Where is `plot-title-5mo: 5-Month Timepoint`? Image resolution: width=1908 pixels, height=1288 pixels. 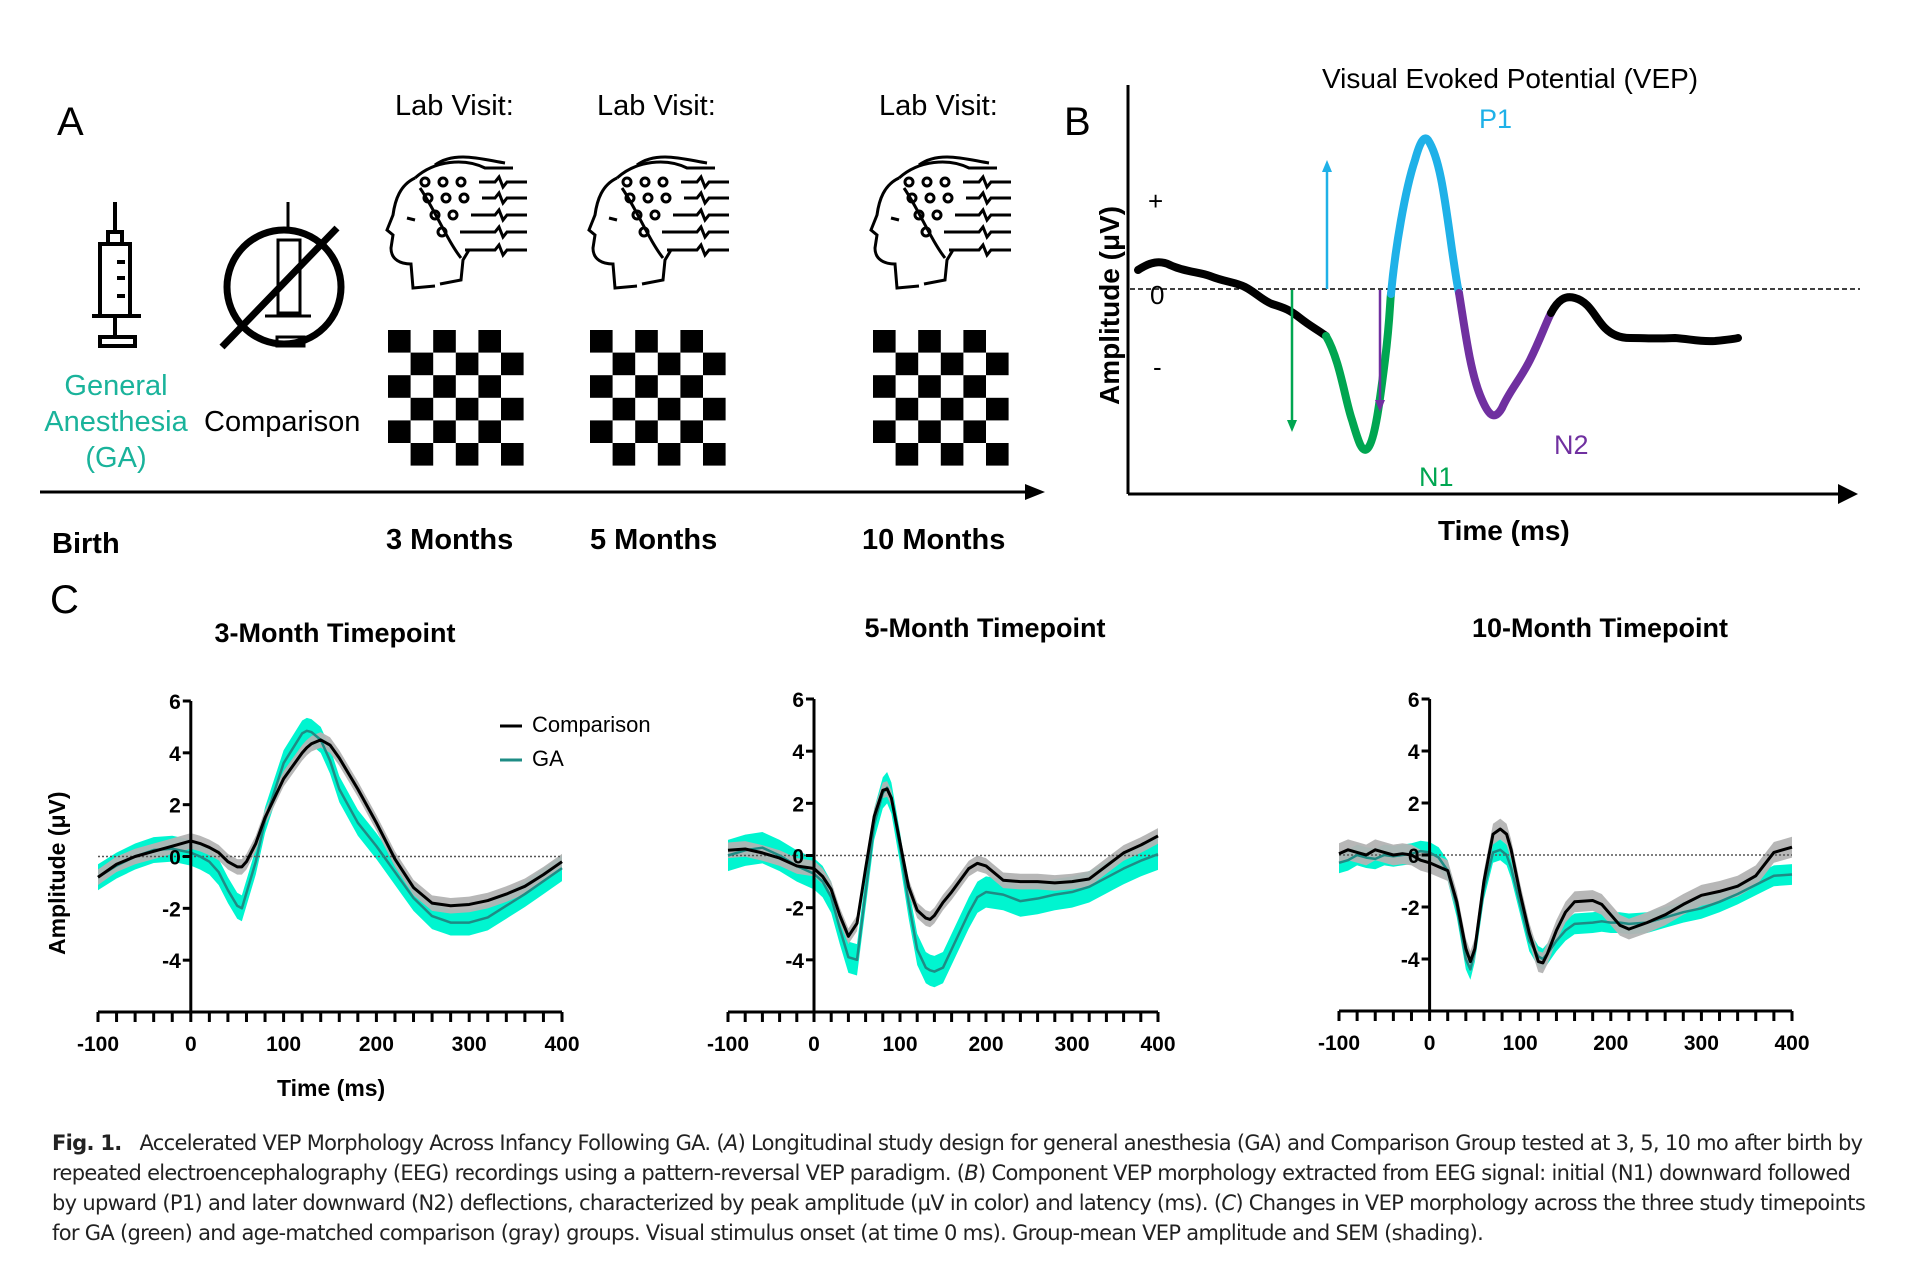 plot-title-5mo: 5-Month Timepoint is located at coordinates (985, 628).